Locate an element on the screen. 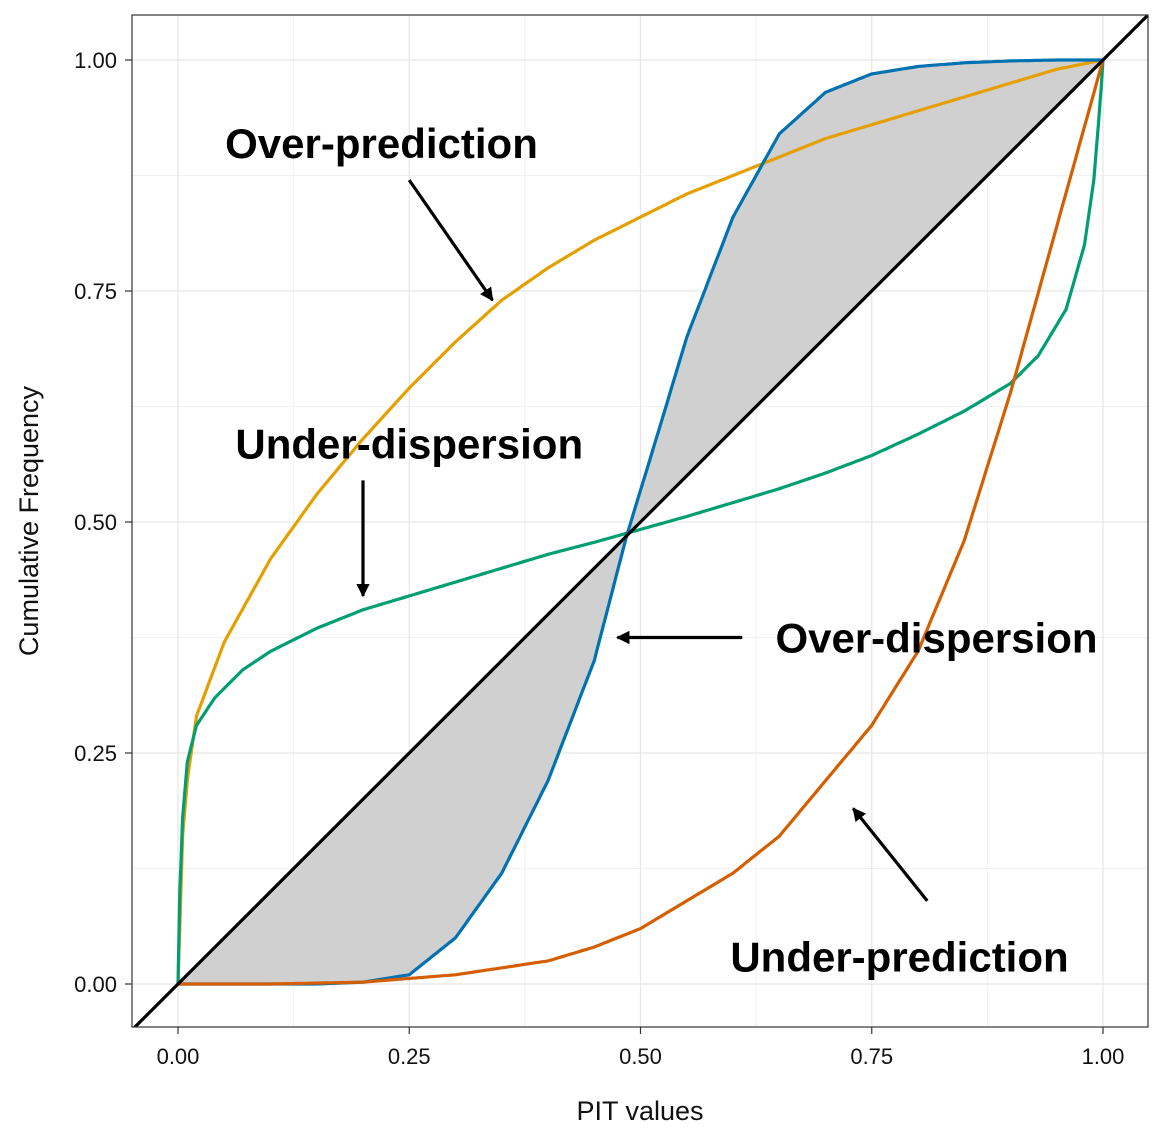 Image resolution: width=1153 pixels, height=1131 pixels. x-tick-label: 0.00 is located at coordinates (178, 1056).